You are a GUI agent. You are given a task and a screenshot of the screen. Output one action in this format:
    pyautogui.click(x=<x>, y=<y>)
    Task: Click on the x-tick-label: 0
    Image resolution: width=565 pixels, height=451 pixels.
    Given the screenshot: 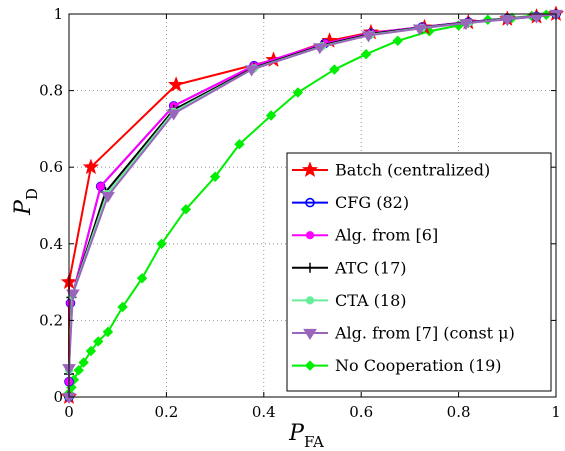 What is the action you would take?
    pyautogui.click(x=69, y=412)
    